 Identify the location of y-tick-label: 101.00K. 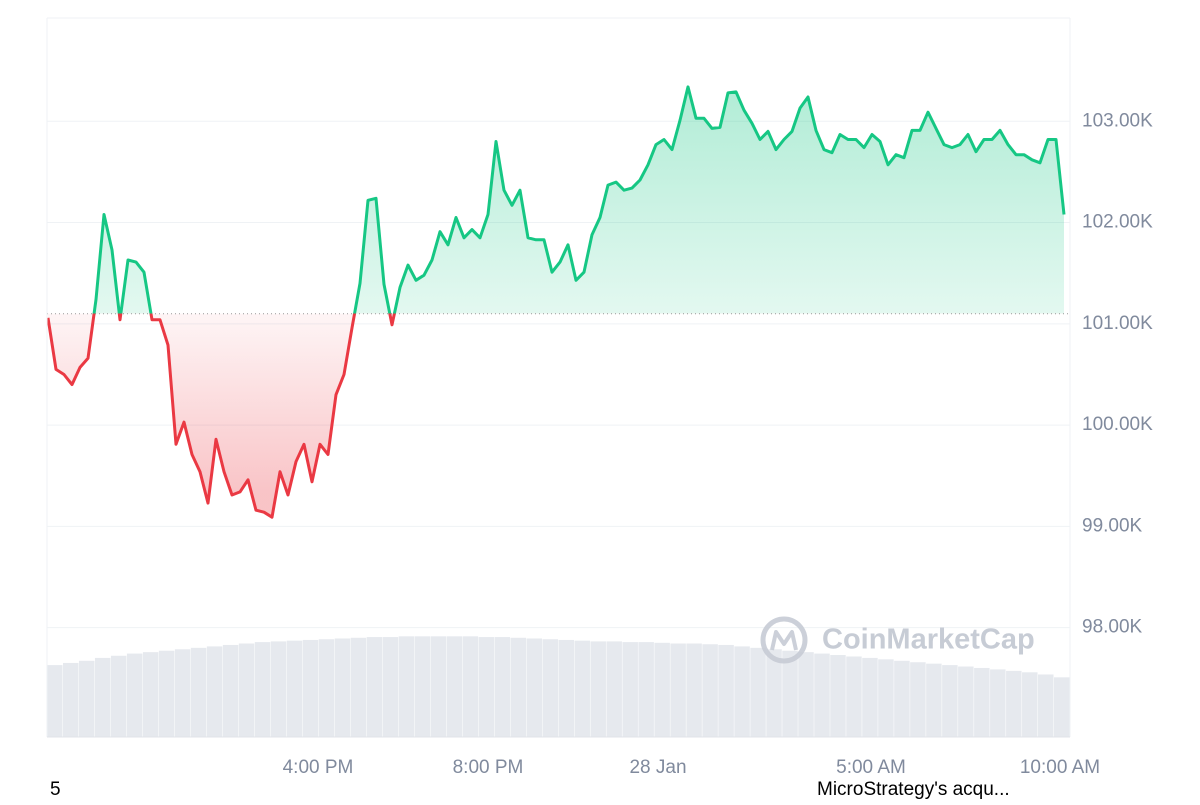
(1117, 323).